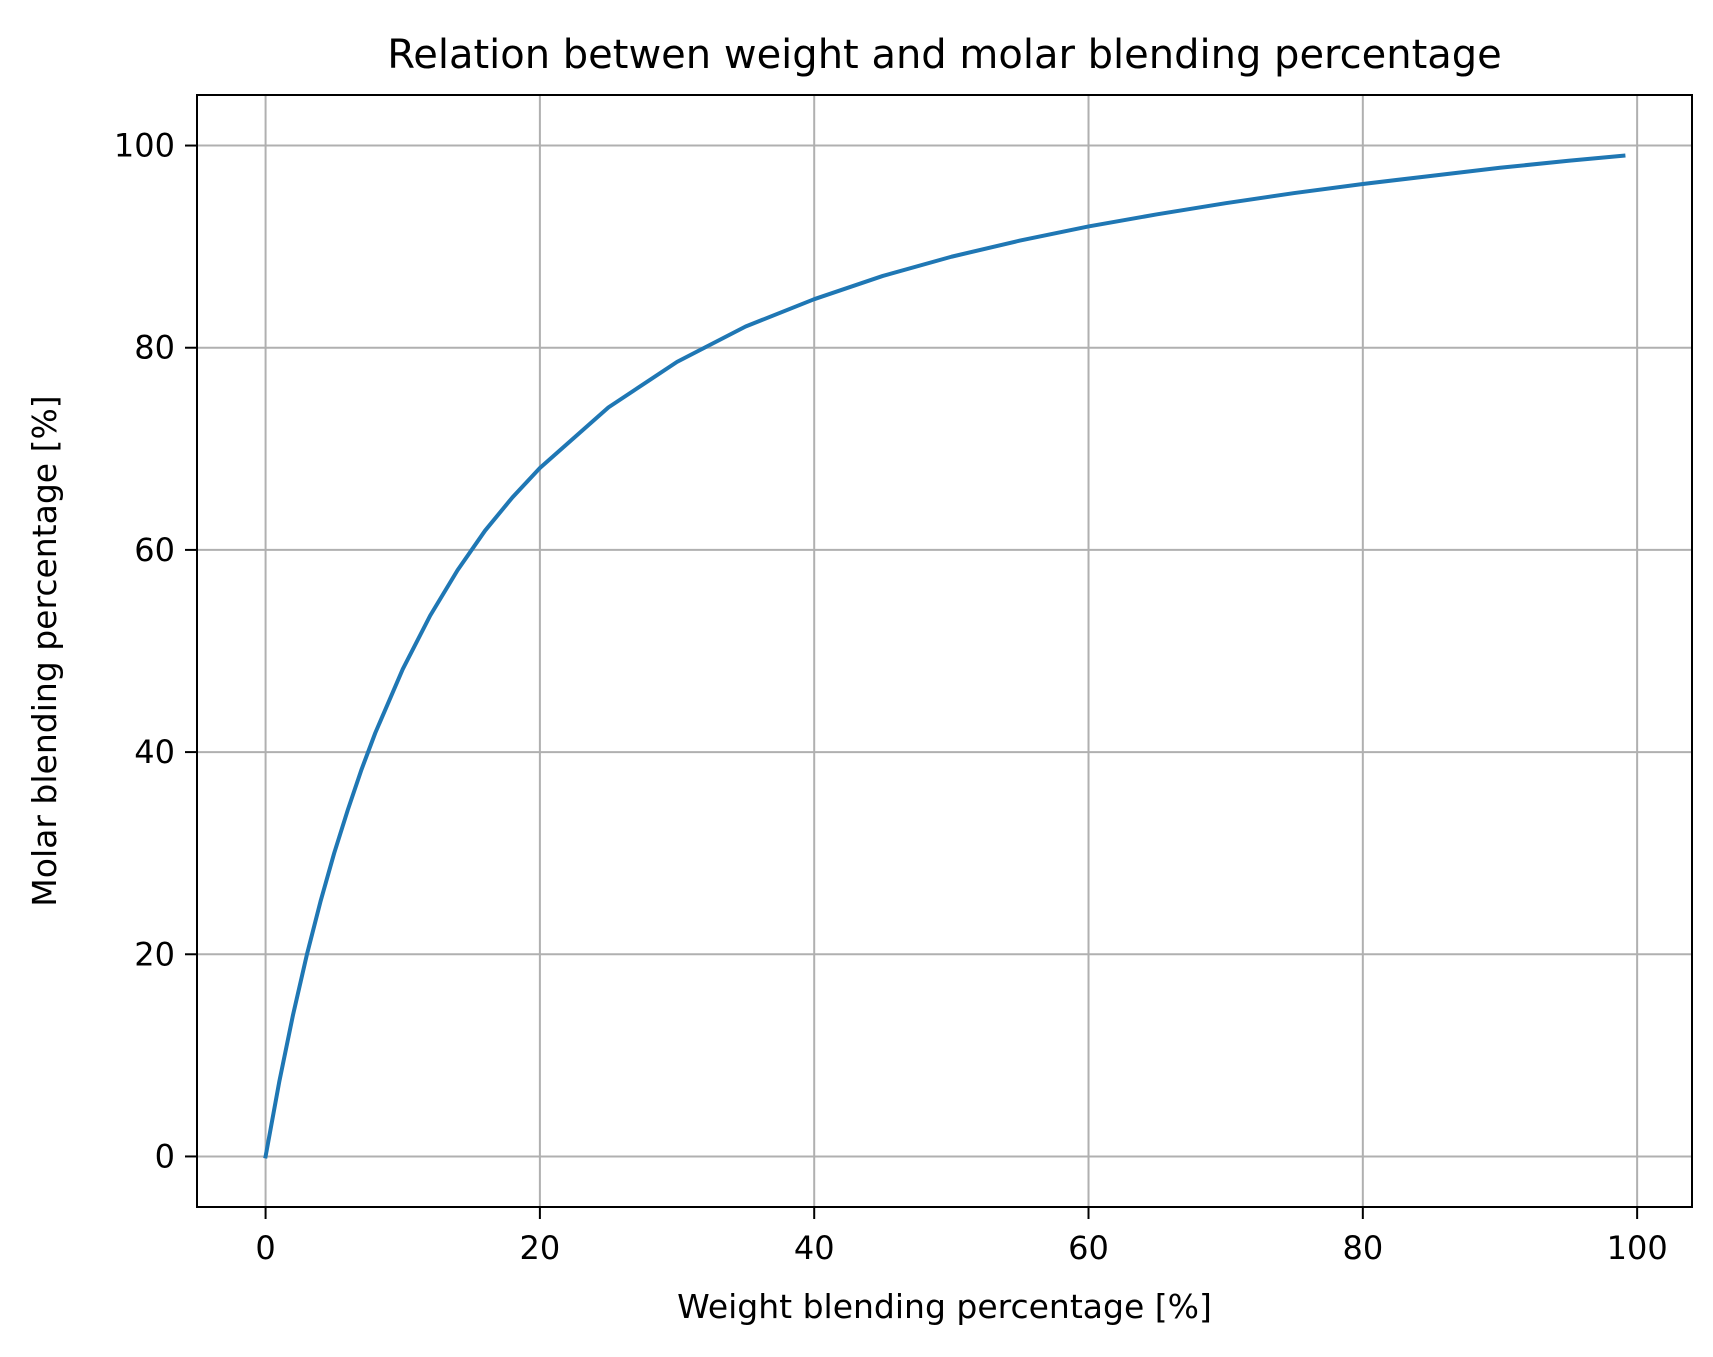  I want to click on x-axis-label: Weight blending percentage [%], so click(944, 1306).